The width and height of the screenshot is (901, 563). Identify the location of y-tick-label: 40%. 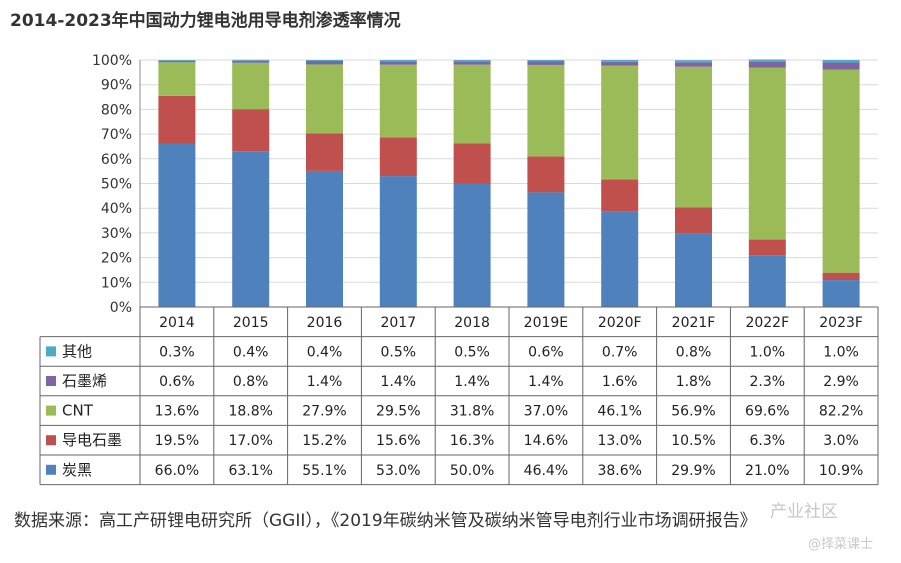
(116, 209).